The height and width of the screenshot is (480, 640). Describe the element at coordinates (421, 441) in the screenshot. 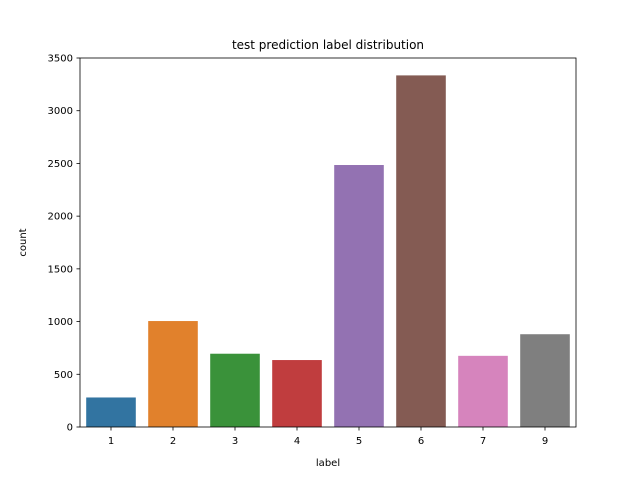

I see `x-tick-label: 6` at that location.